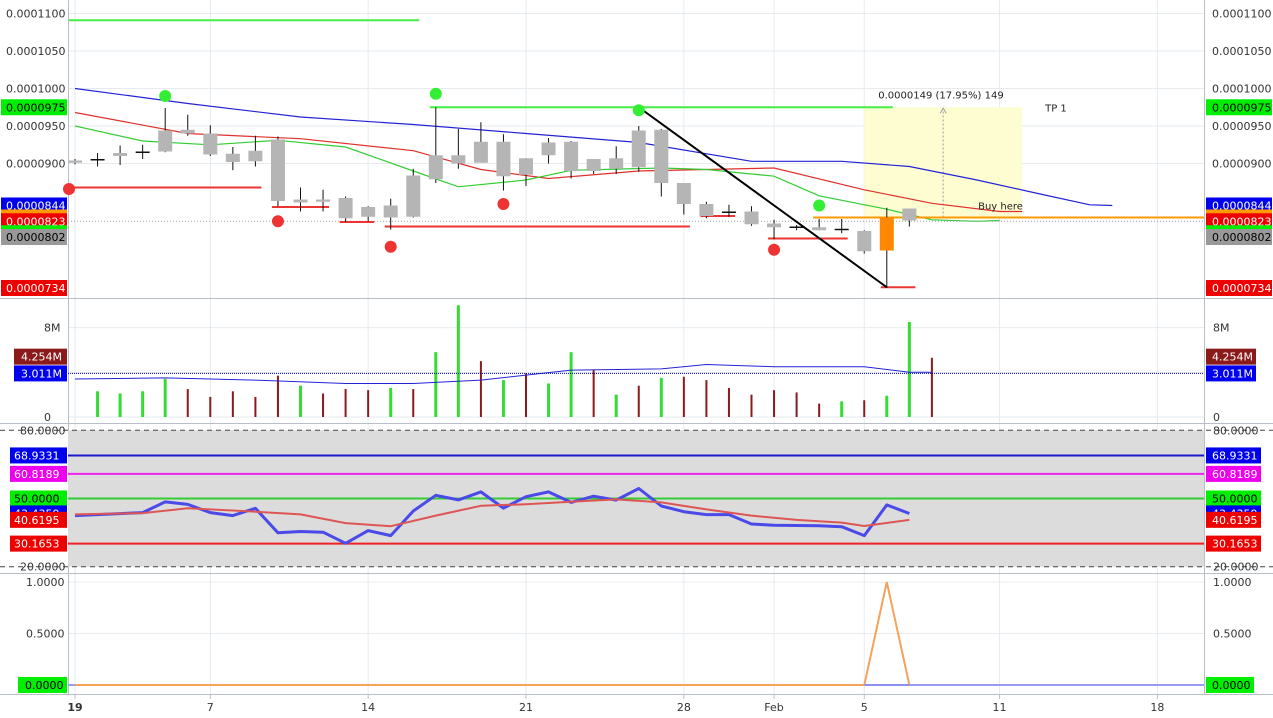 This screenshot has width=1273, height=718. I want to click on volume-tick-right: 0, so click(1216, 417).